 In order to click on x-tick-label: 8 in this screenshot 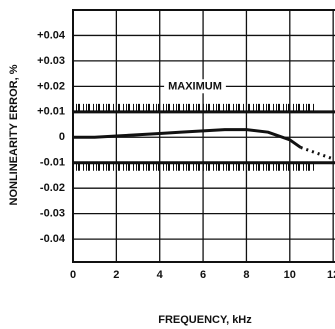, I will do `click(246, 275)`.